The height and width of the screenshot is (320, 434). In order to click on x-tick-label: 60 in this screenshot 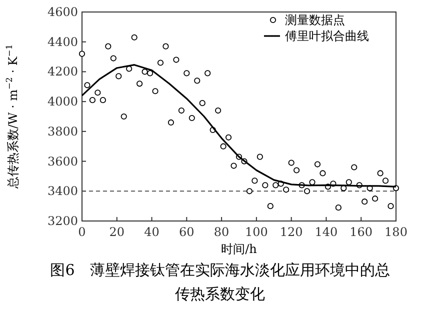, I will do `click(186, 232)`.